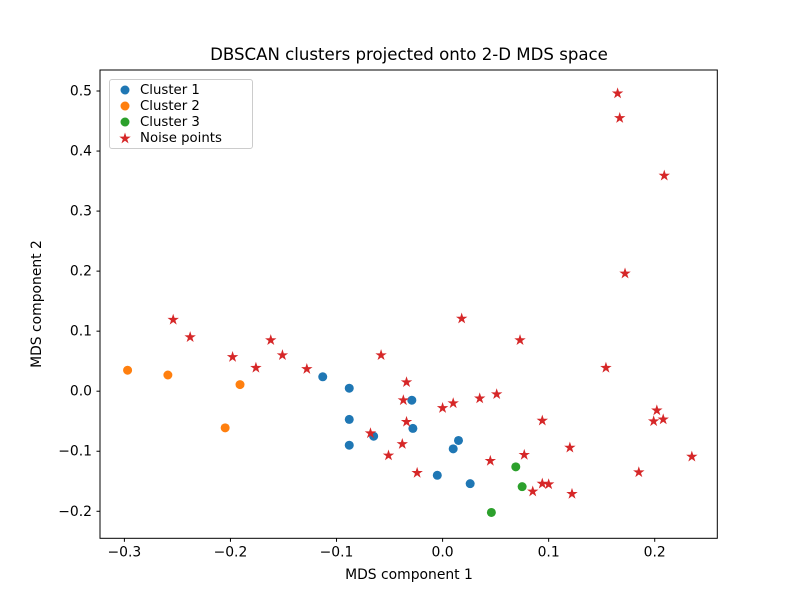 Image resolution: width=800 pixels, height=600 pixels. What do you see at coordinates (231, 552) in the screenshot?
I see `x-tick-label: −0.2` at bounding box center [231, 552].